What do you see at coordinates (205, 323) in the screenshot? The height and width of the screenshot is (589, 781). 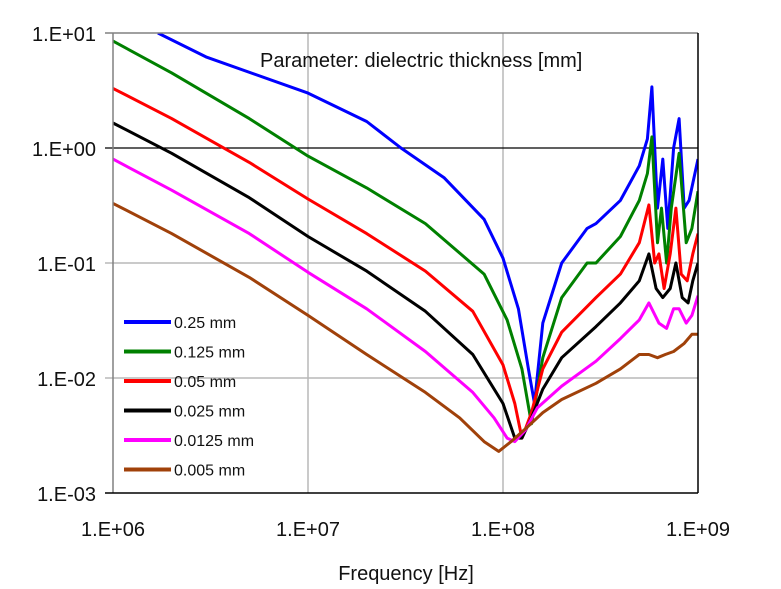 I see `legend-label: 0.25 mm` at bounding box center [205, 323].